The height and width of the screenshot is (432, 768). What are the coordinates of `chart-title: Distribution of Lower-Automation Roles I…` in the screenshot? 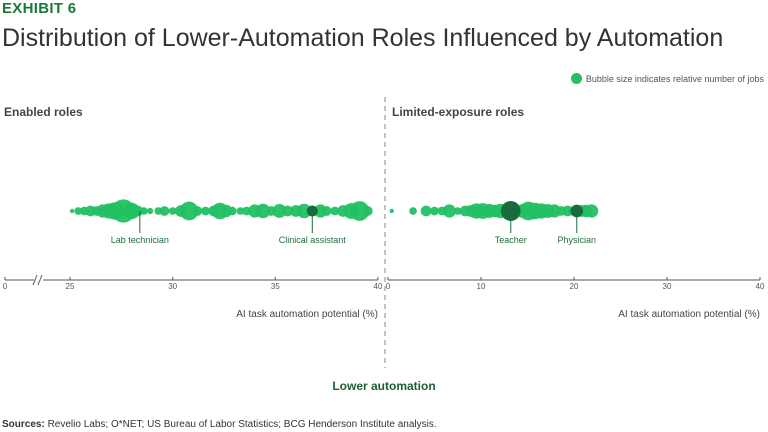 It's located at (363, 38).